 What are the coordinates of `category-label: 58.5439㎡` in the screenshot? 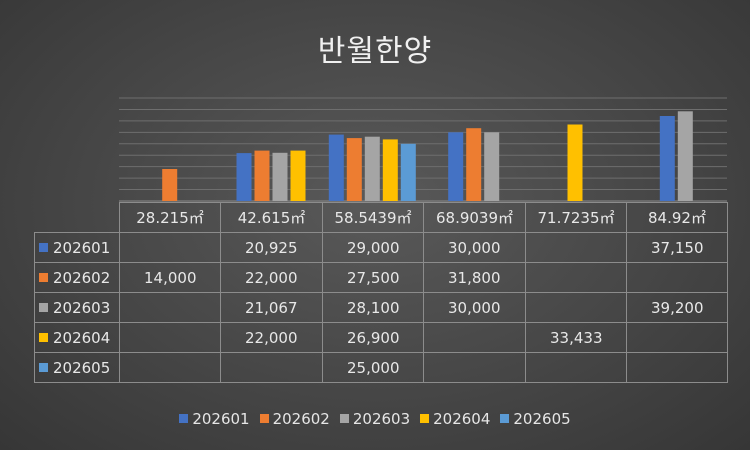 It's located at (373, 217).